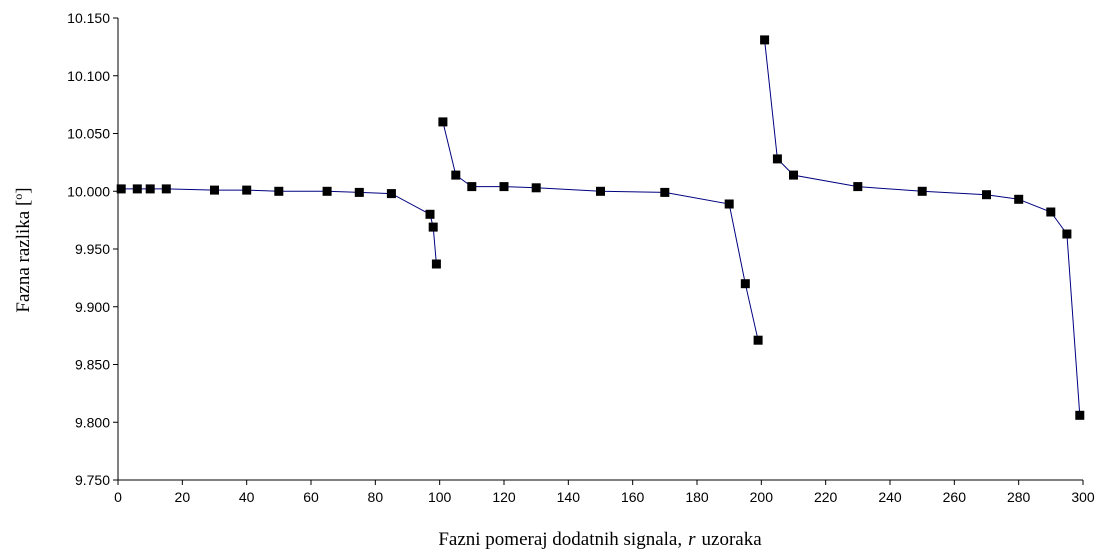 The width and height of the screenshot is (1110, 557). I want to click on x-tick-label: 40, so click(247, 497).